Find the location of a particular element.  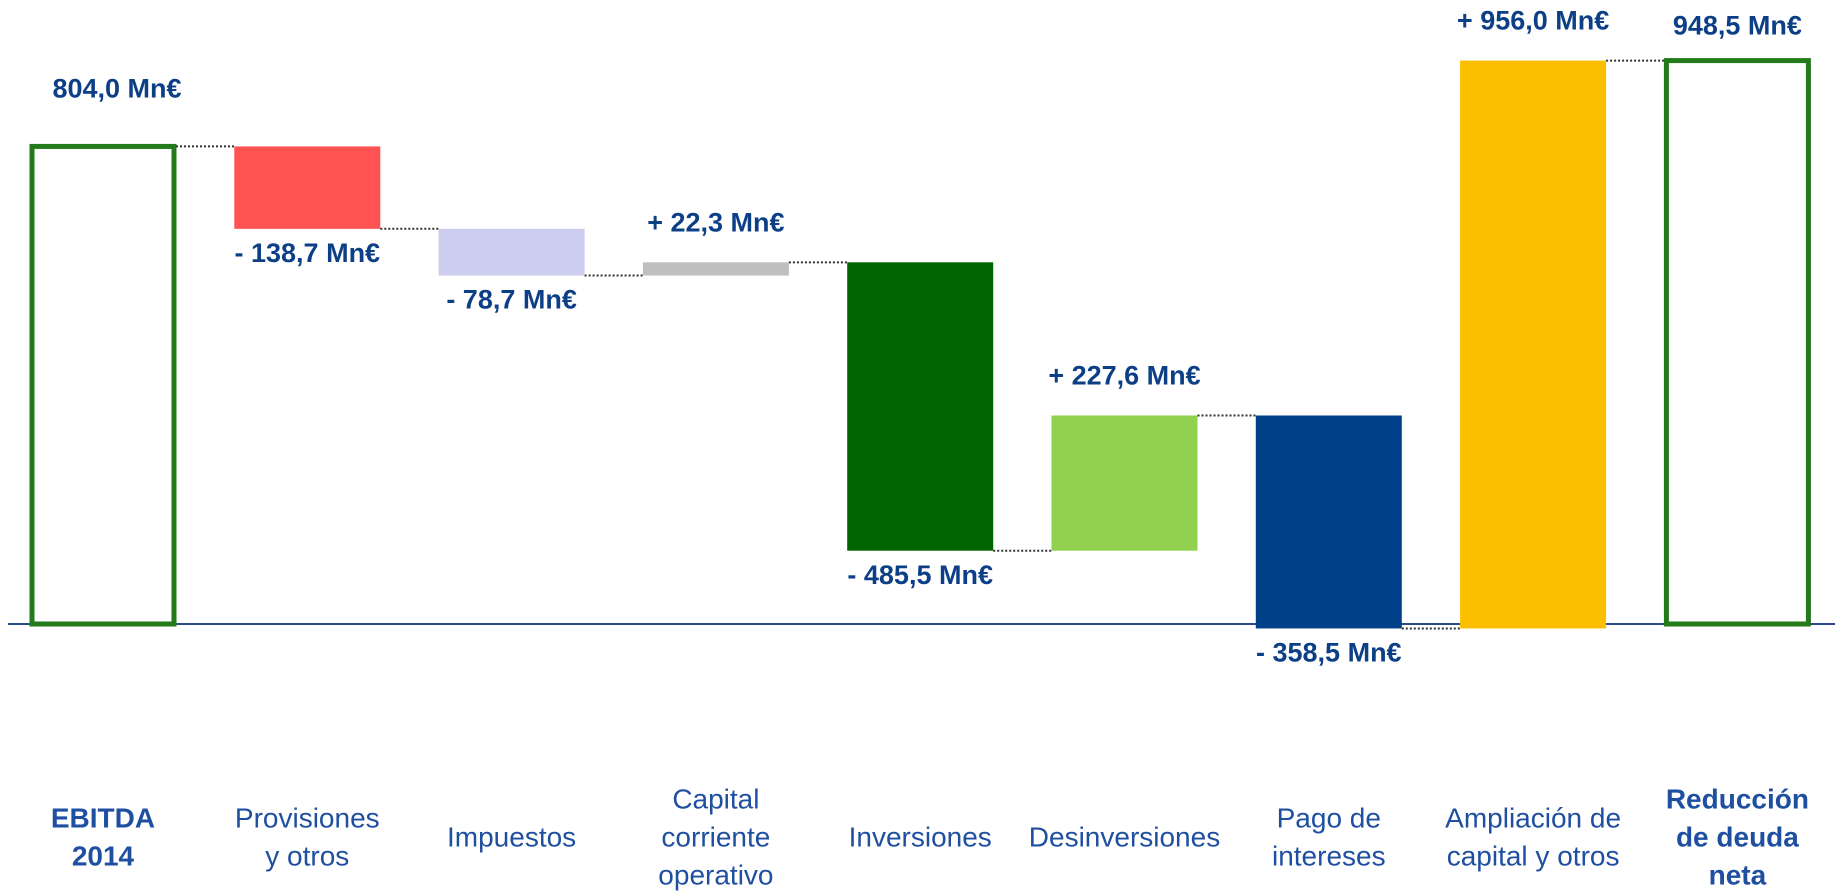

value-label: - 358,5 Mn€ is located at coordinates (1329, 653).